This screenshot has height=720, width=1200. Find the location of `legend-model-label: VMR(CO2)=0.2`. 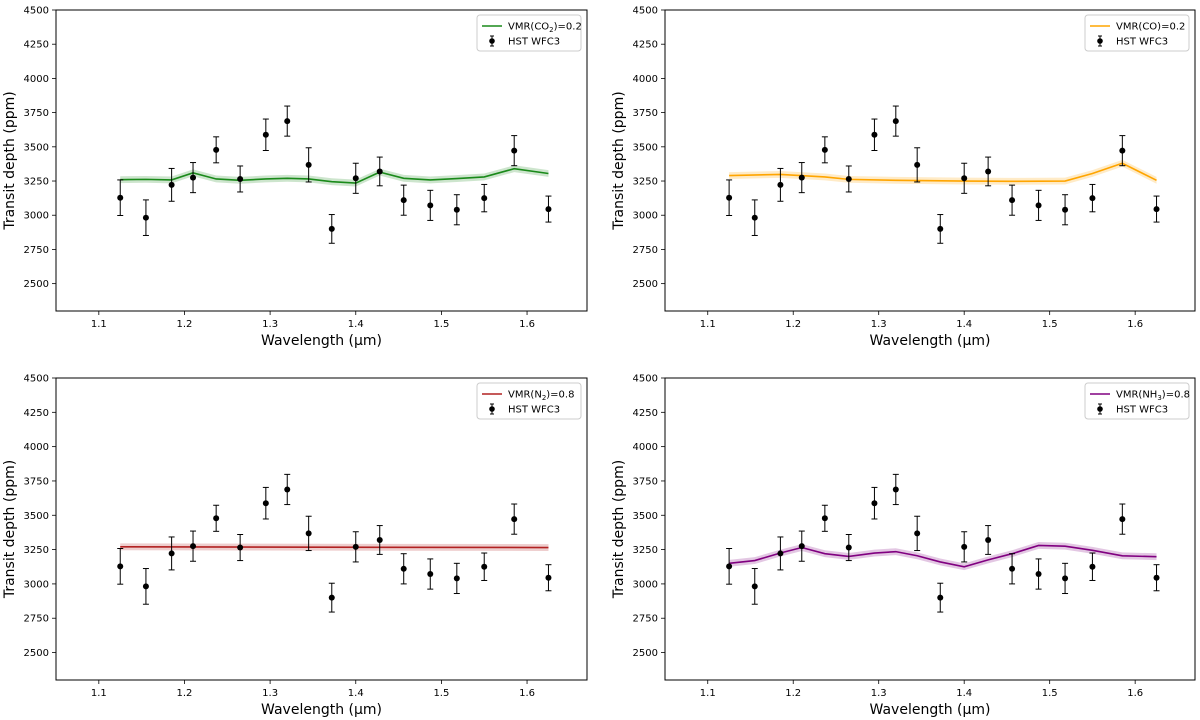

legend-model-label: VMR(CO2)=0.2 is located at coordinates (545, 28).